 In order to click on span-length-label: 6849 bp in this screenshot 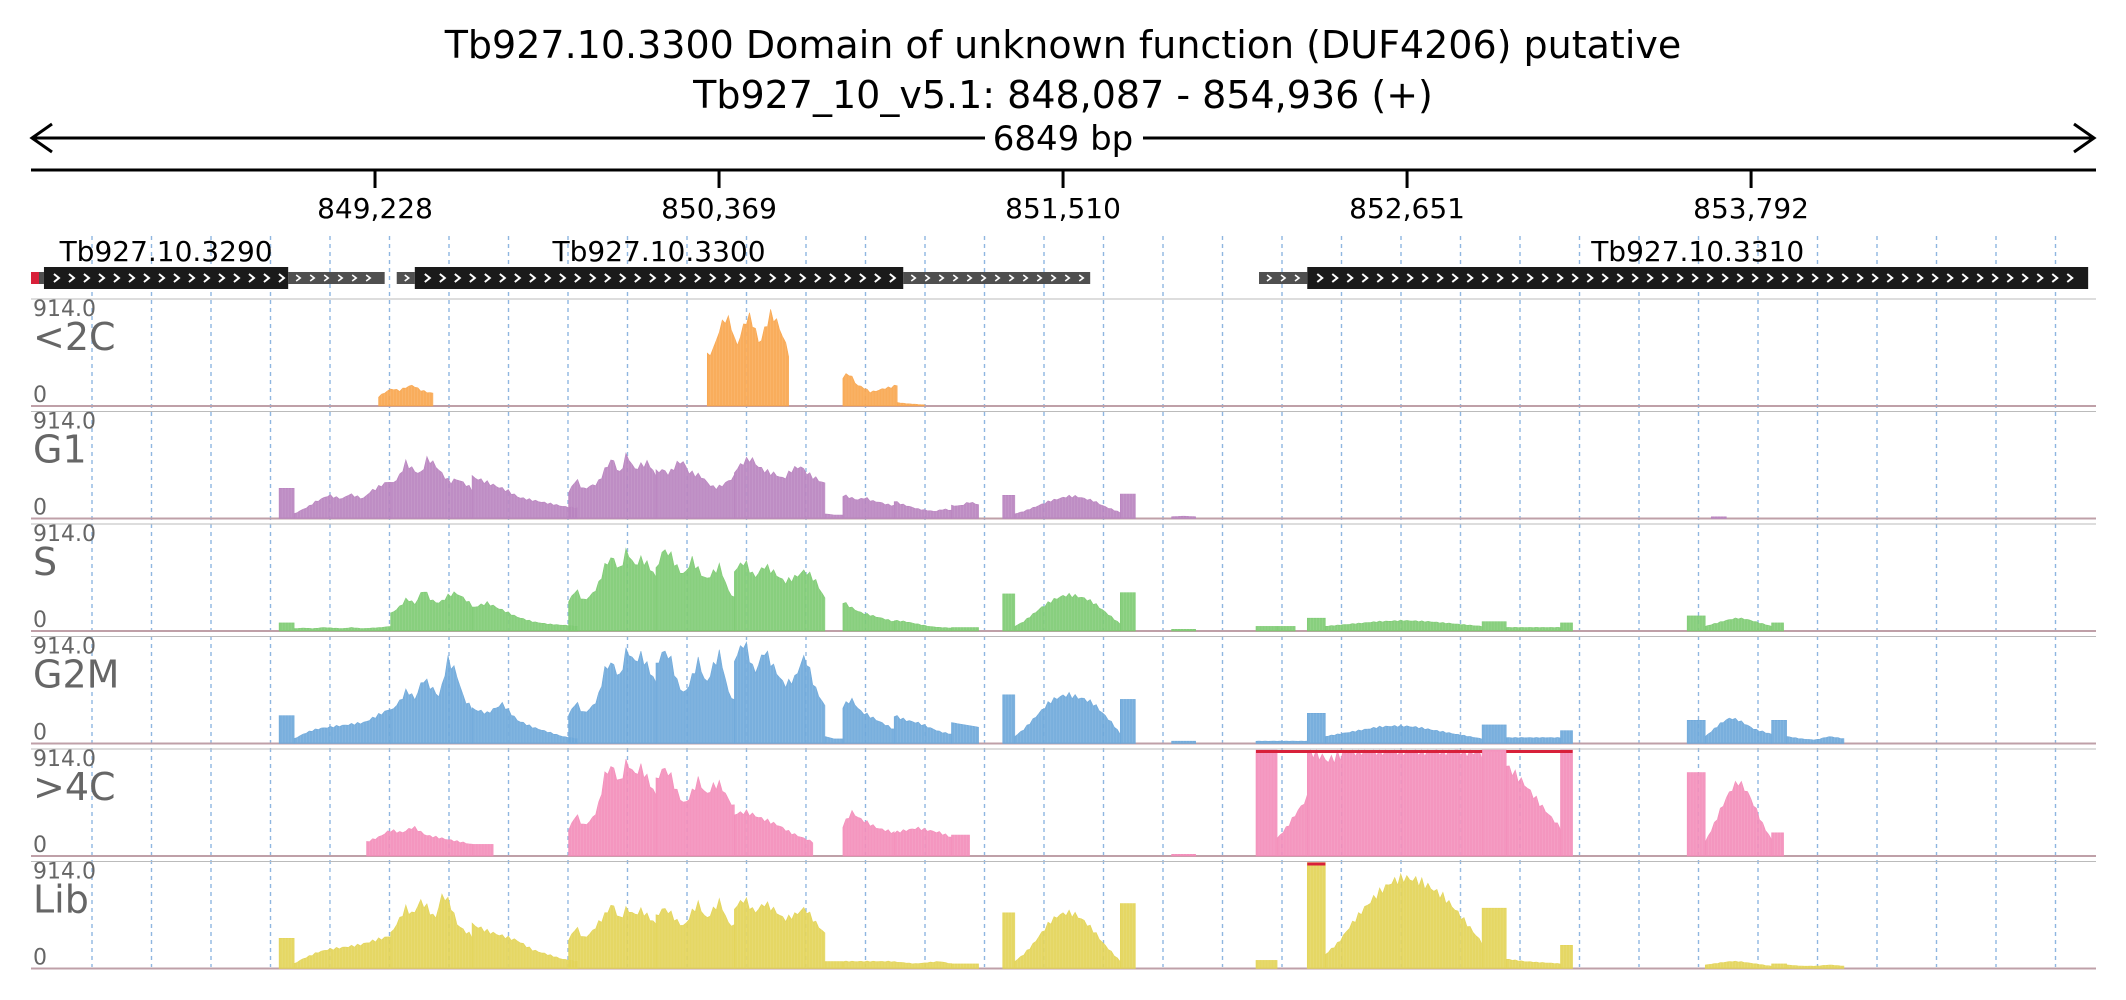, I will do `click(1063, 139)`.